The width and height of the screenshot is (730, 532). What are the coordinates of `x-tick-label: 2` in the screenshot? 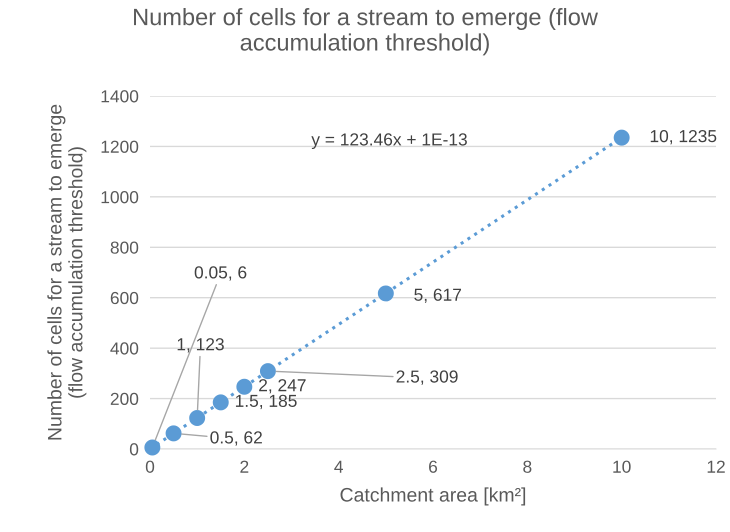 It's located at (244, 466).